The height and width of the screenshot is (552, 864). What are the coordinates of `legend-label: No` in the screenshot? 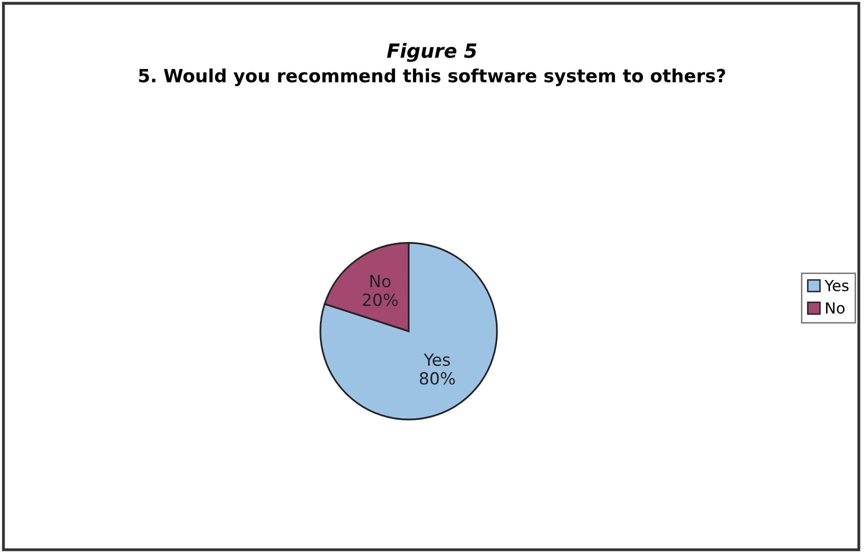 It's located at (835, 308).